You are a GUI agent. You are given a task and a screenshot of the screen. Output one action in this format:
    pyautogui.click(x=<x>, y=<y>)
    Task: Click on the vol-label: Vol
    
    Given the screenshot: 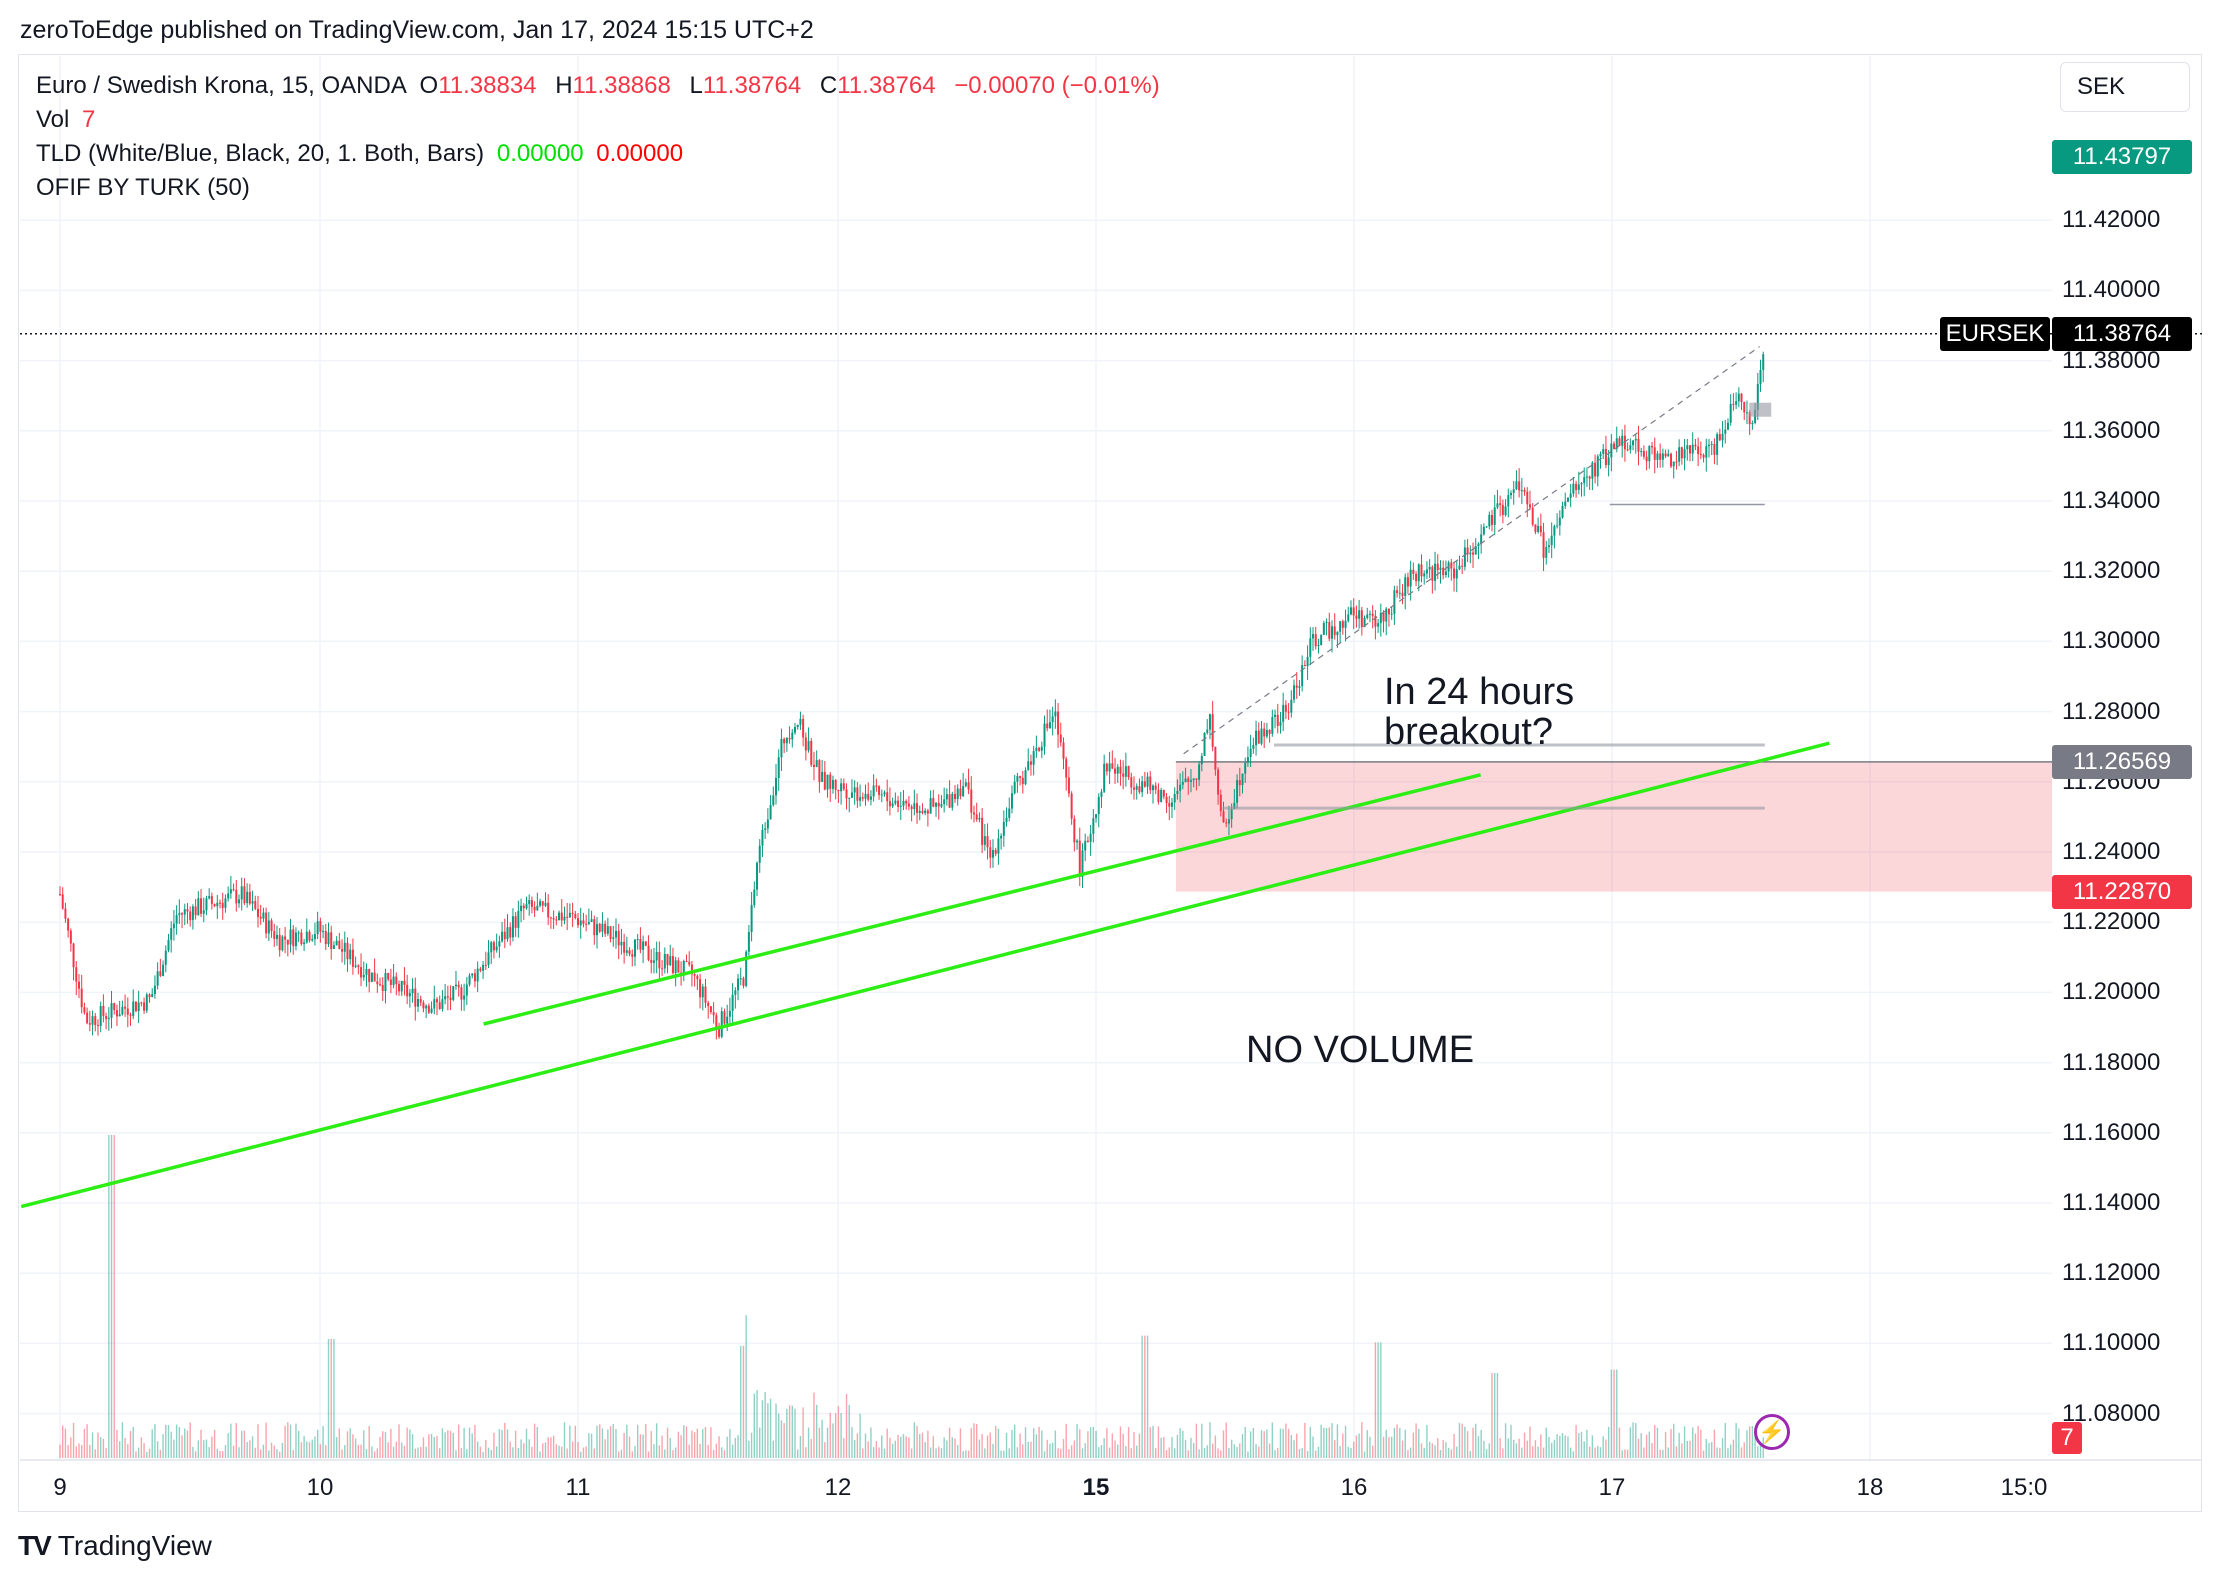 What is the action you would take?
    pyautogui.click(x=53, y=119)
    